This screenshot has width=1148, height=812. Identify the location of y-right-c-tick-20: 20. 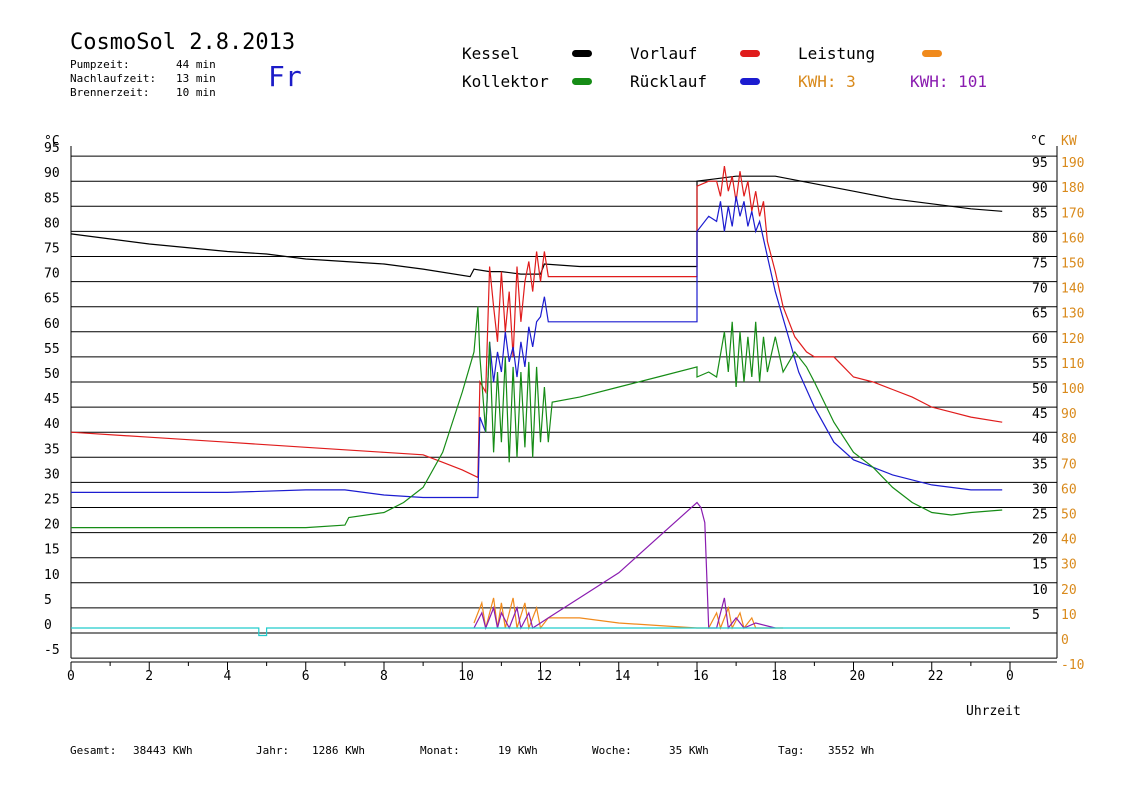
(1040, 540).